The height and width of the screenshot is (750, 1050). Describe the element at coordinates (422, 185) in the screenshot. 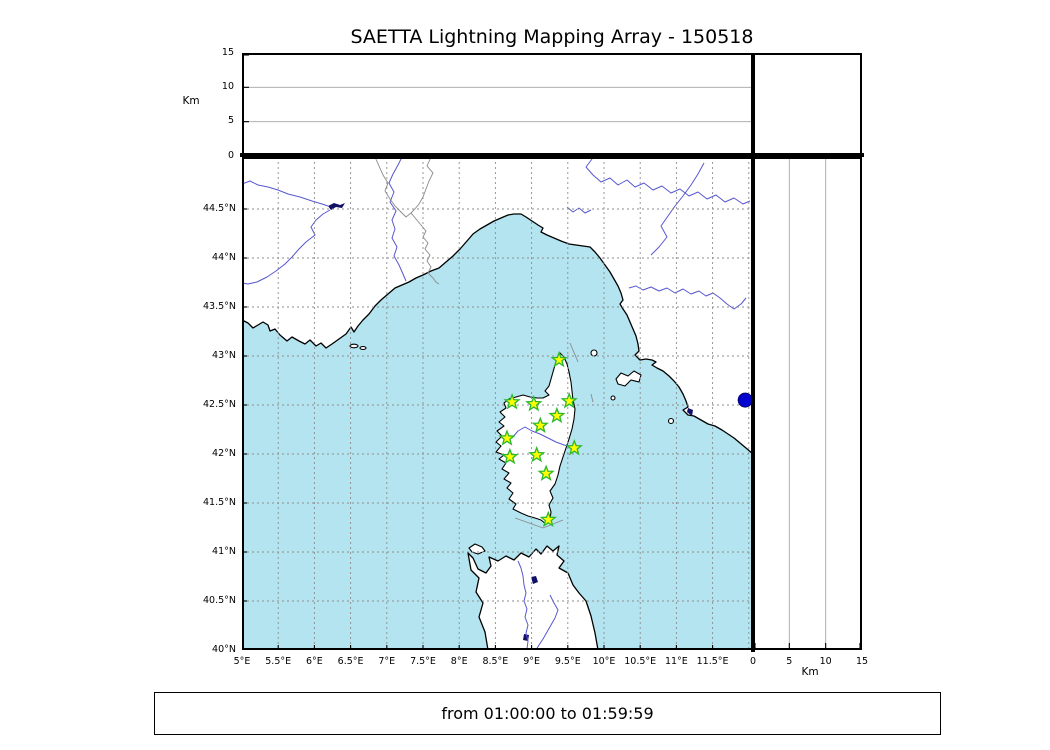

I see `border-branch` at that location.